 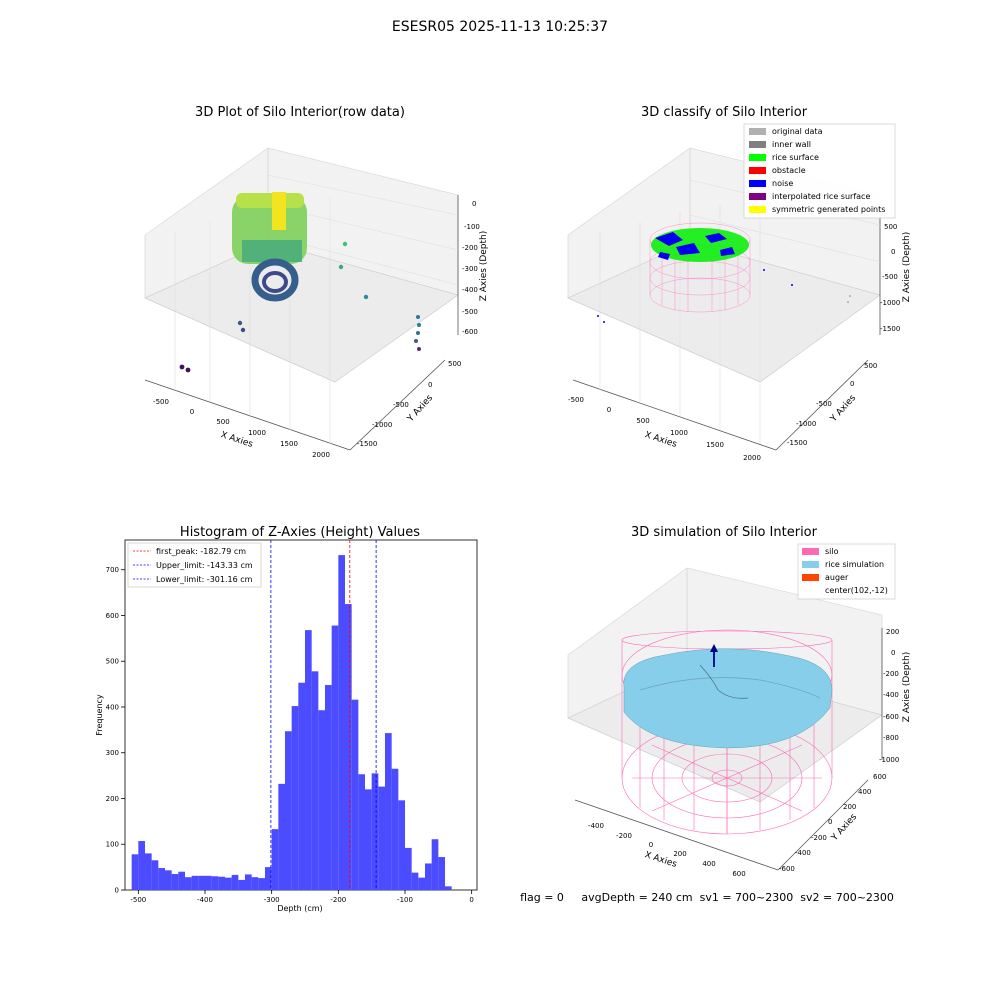 What do you see at coordinates (890, 329) in the screenshot?
I see `classify-ztick: -1500` at bounding box center [890, 329].